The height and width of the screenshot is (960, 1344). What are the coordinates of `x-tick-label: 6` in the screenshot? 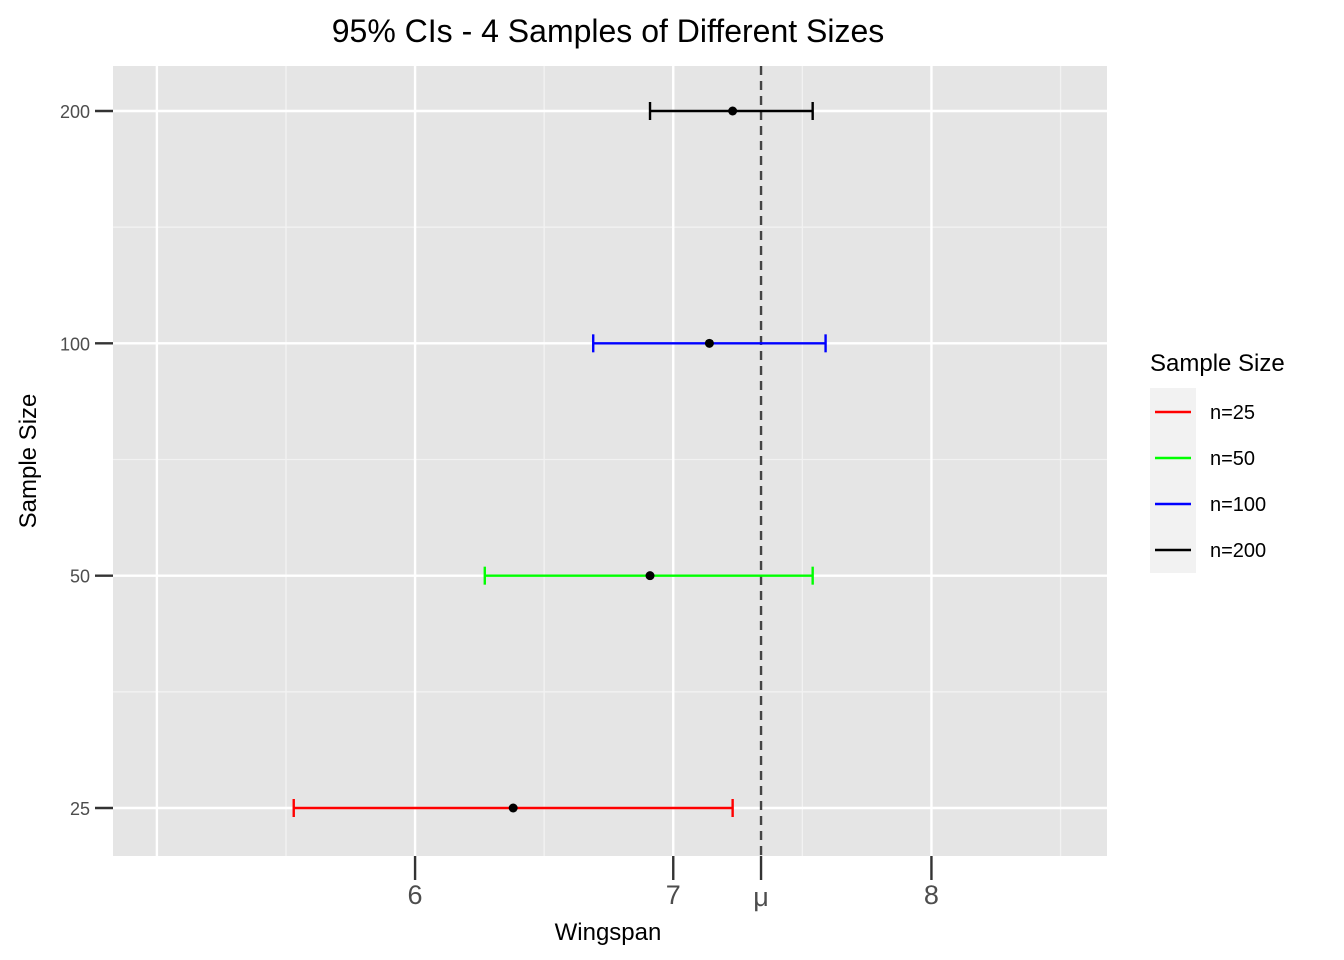 It's located at (415, 895).